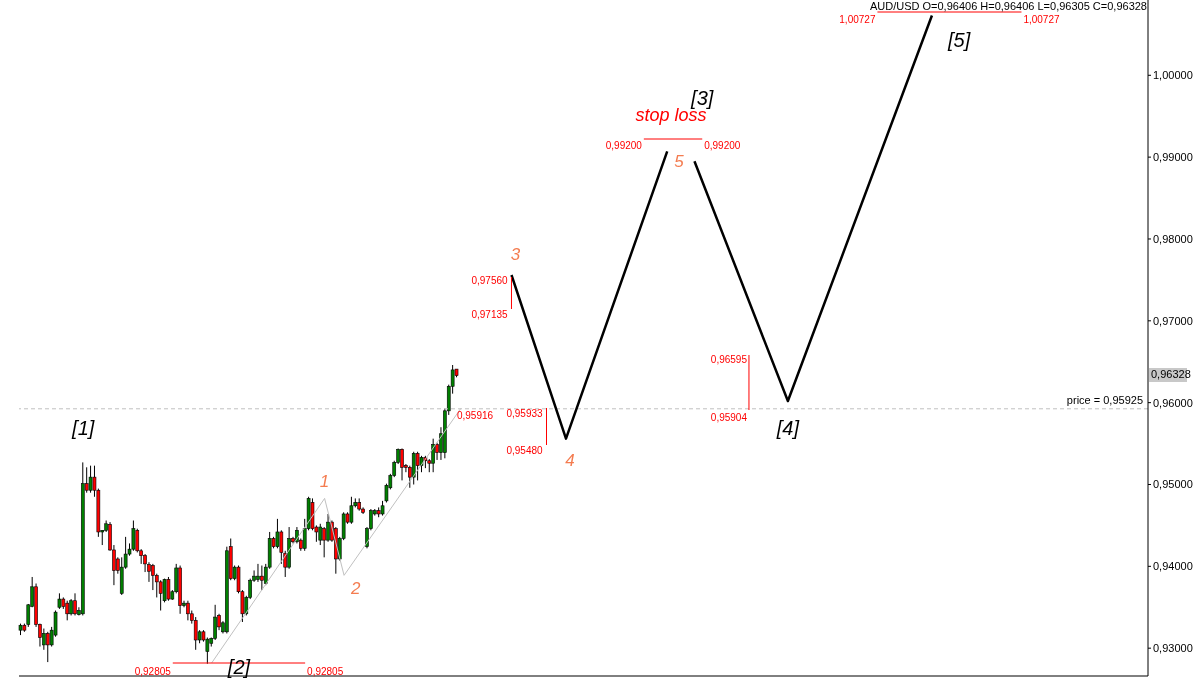 The height and width of the screenshot is (690, 1201). I want to click on annotation: 0,97560, so click(490, 280).